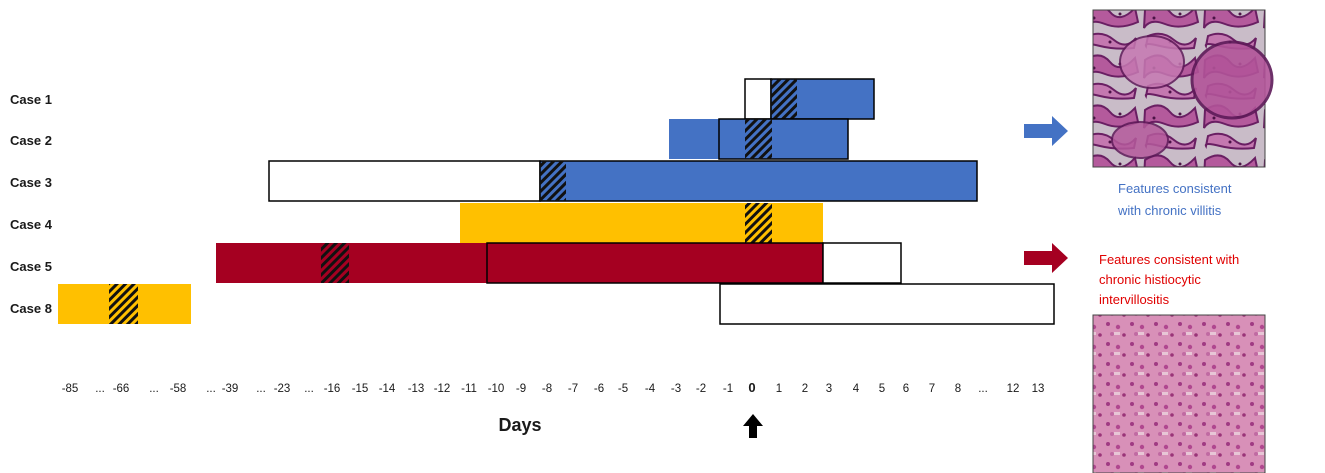 The image size is (1325, 473). I want to click on tick-label: 4, so click(856, 389).